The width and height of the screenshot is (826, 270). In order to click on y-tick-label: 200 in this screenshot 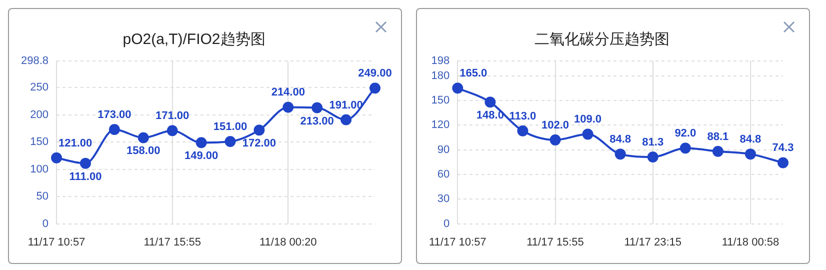, I will do `click(39, 114)`.